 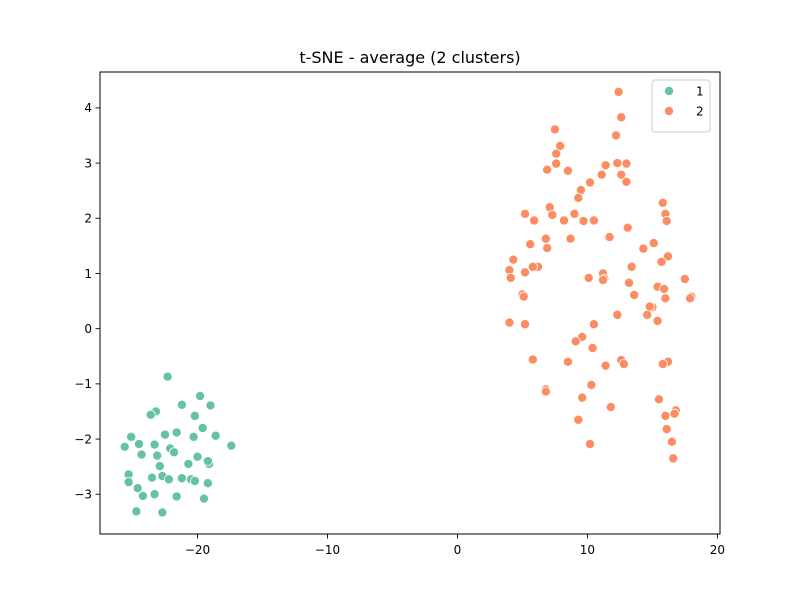 What do you see at coordinates (587, 550) in the screenshot?
I see `x-tick-label: 10` at bounding box center [587, 550].